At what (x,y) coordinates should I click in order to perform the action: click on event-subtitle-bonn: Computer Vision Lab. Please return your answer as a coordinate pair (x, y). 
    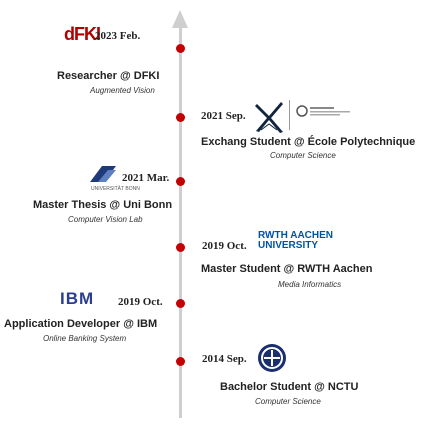
    Looking at the image, I should click on (105, 219).